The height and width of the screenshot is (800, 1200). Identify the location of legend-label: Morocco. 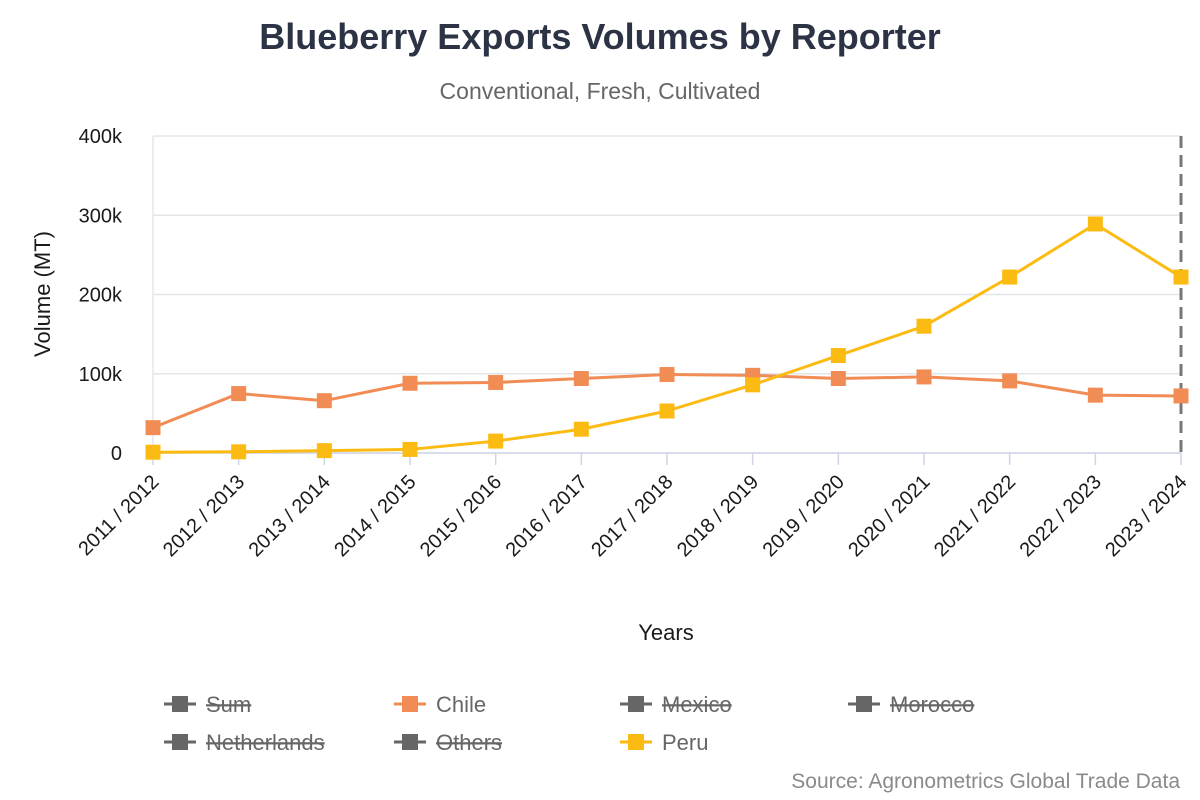
(932, 704).